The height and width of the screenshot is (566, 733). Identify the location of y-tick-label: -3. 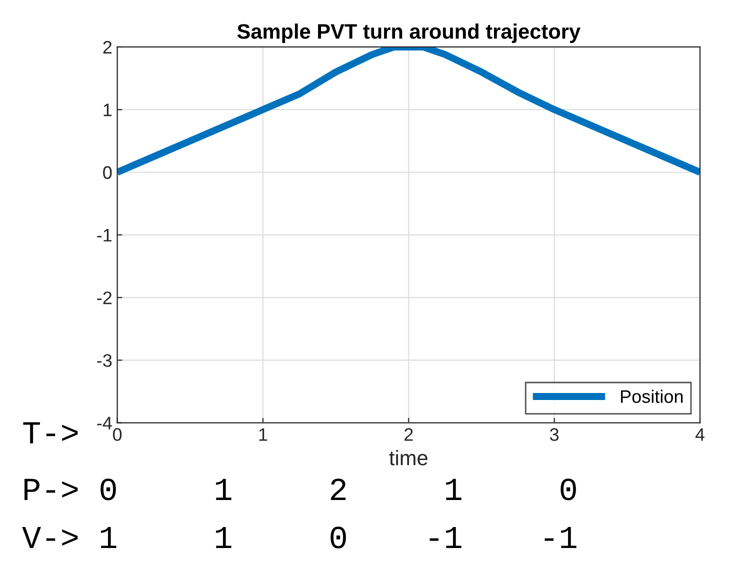
(104, 360).